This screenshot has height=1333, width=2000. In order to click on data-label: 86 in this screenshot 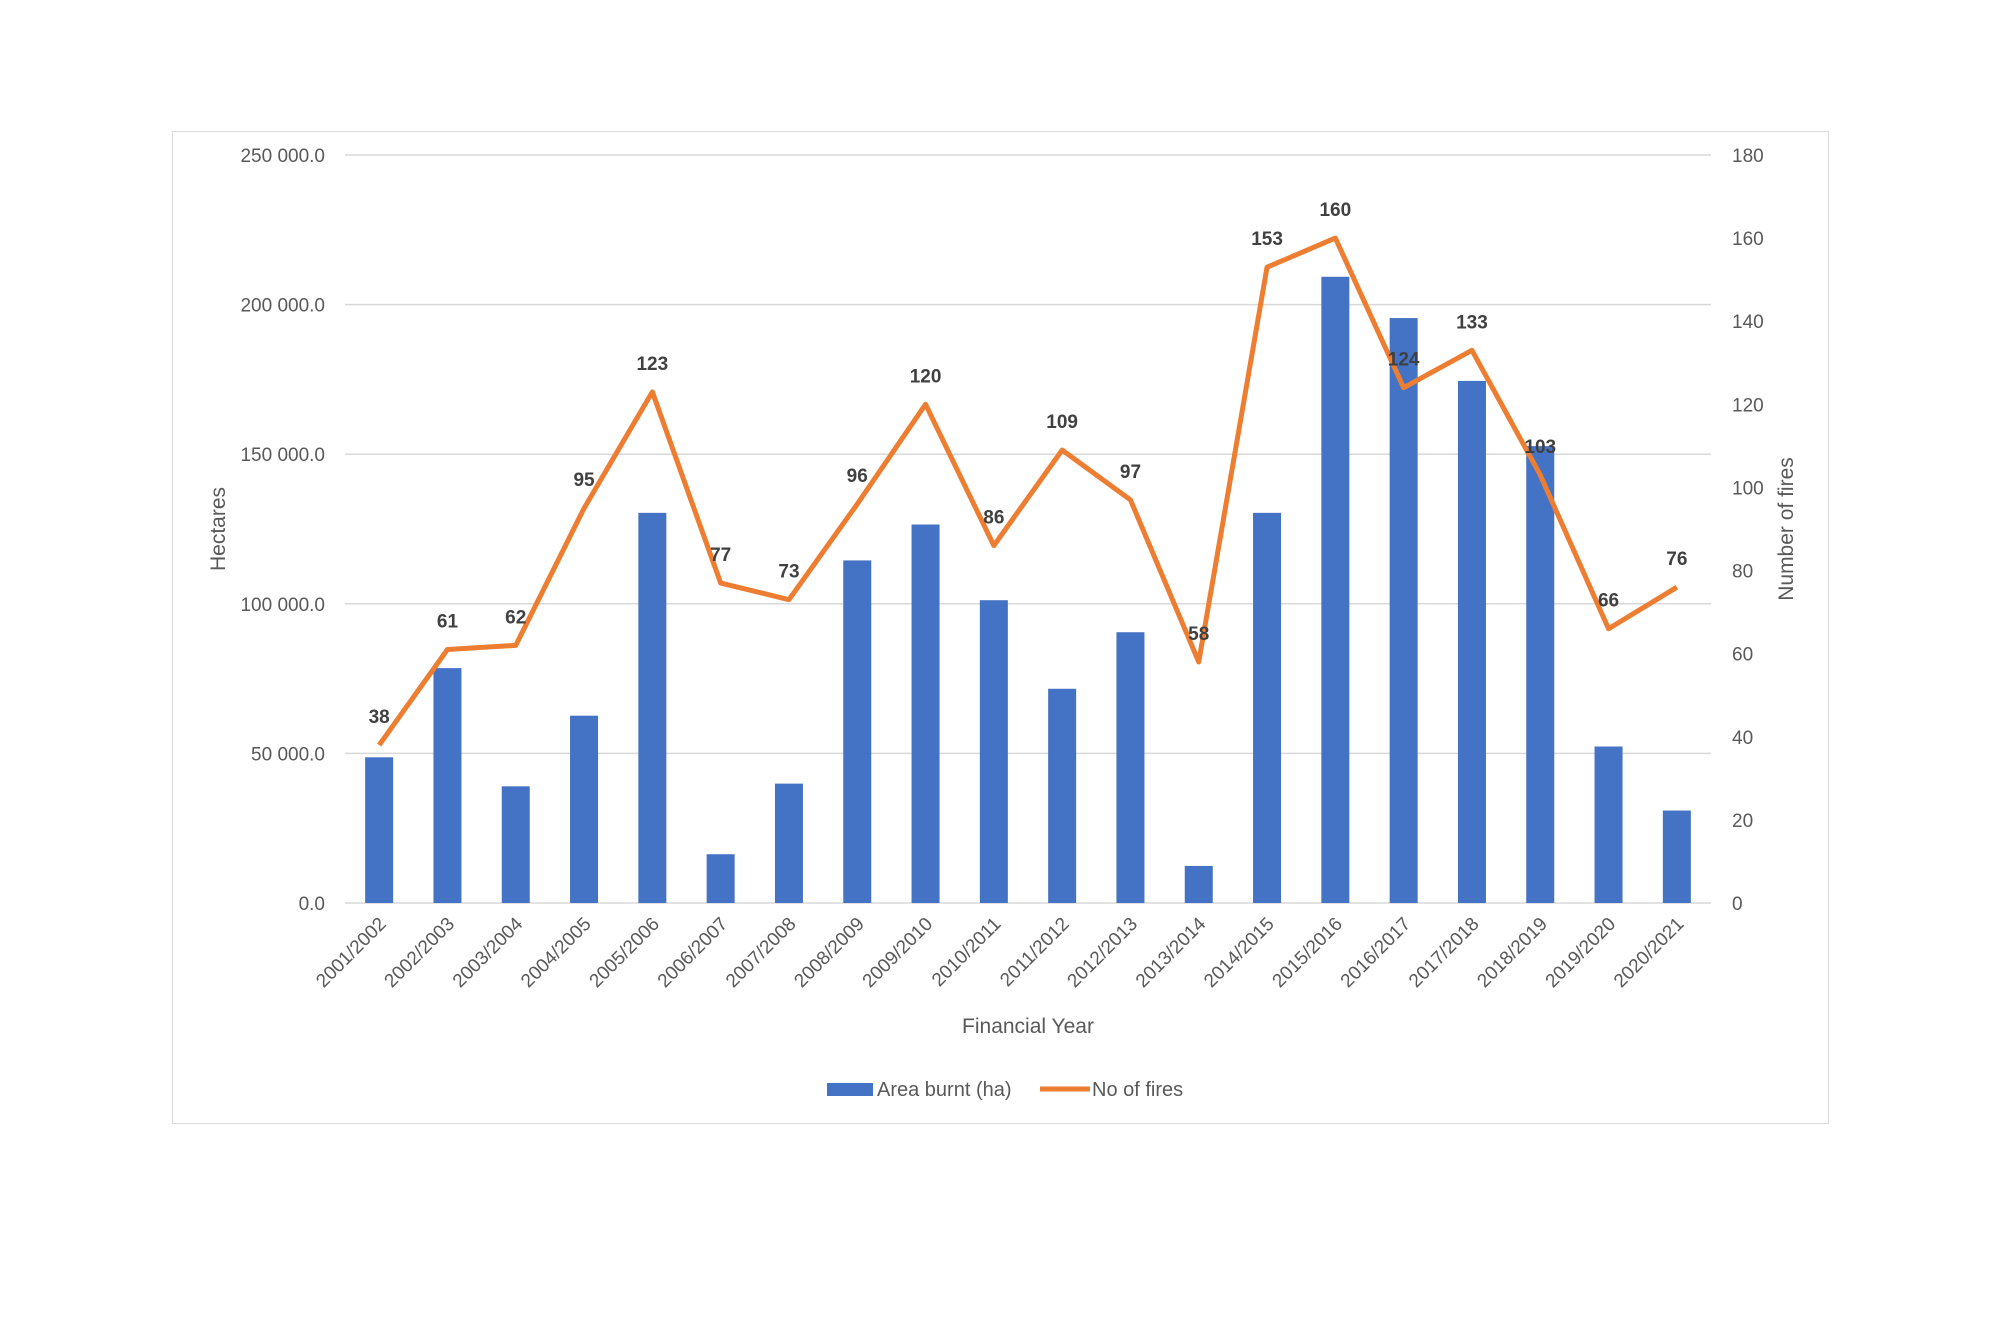, I will do `click(993, 518)`.